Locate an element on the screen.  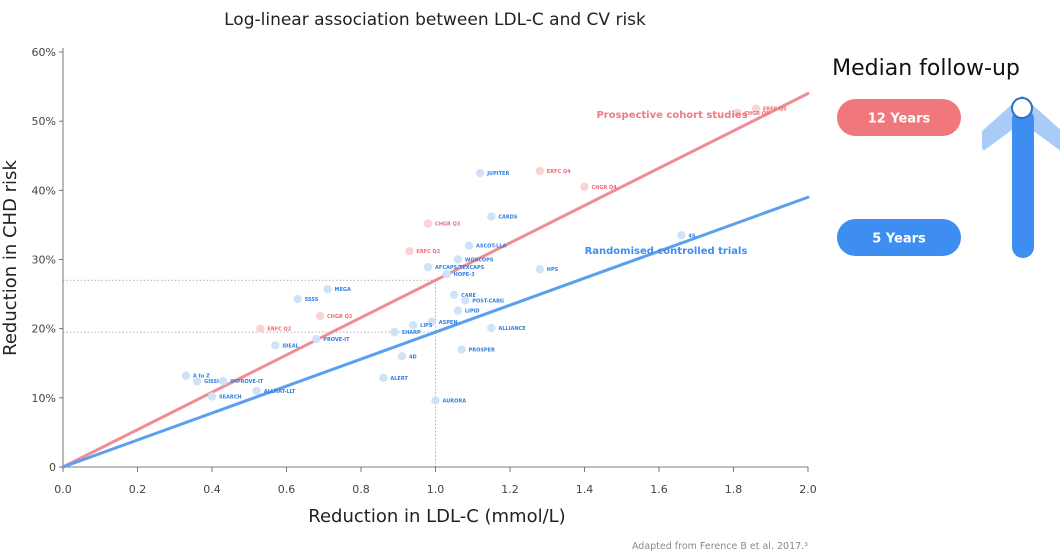
point-label: 4D is located at coordinates (413, 357).